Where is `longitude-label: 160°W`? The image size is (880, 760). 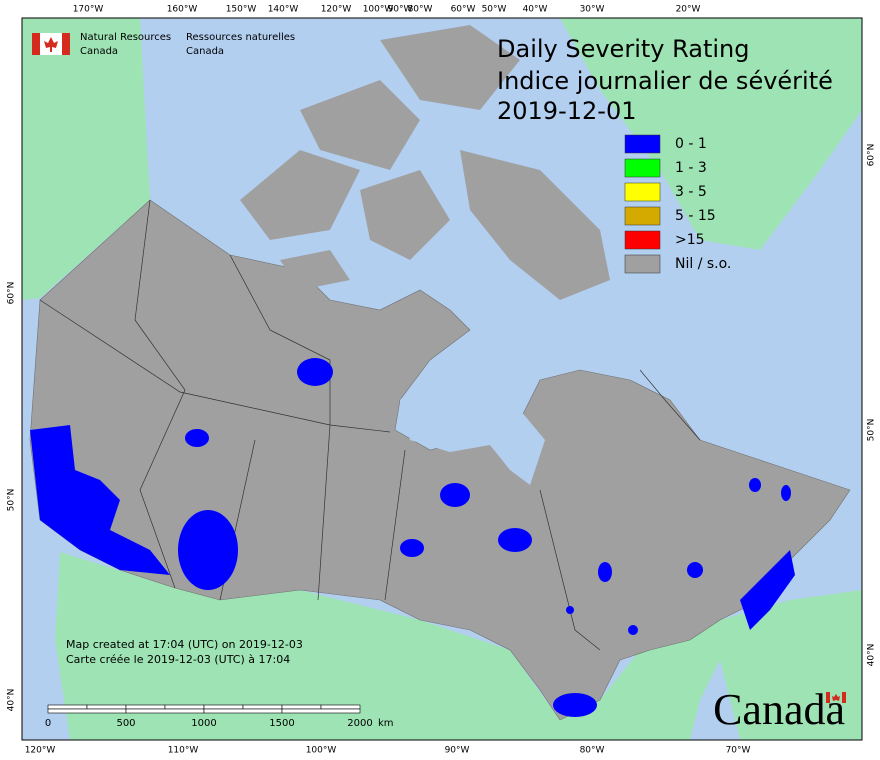
longitude-label: 160°W is located at coordinates (182, 10).